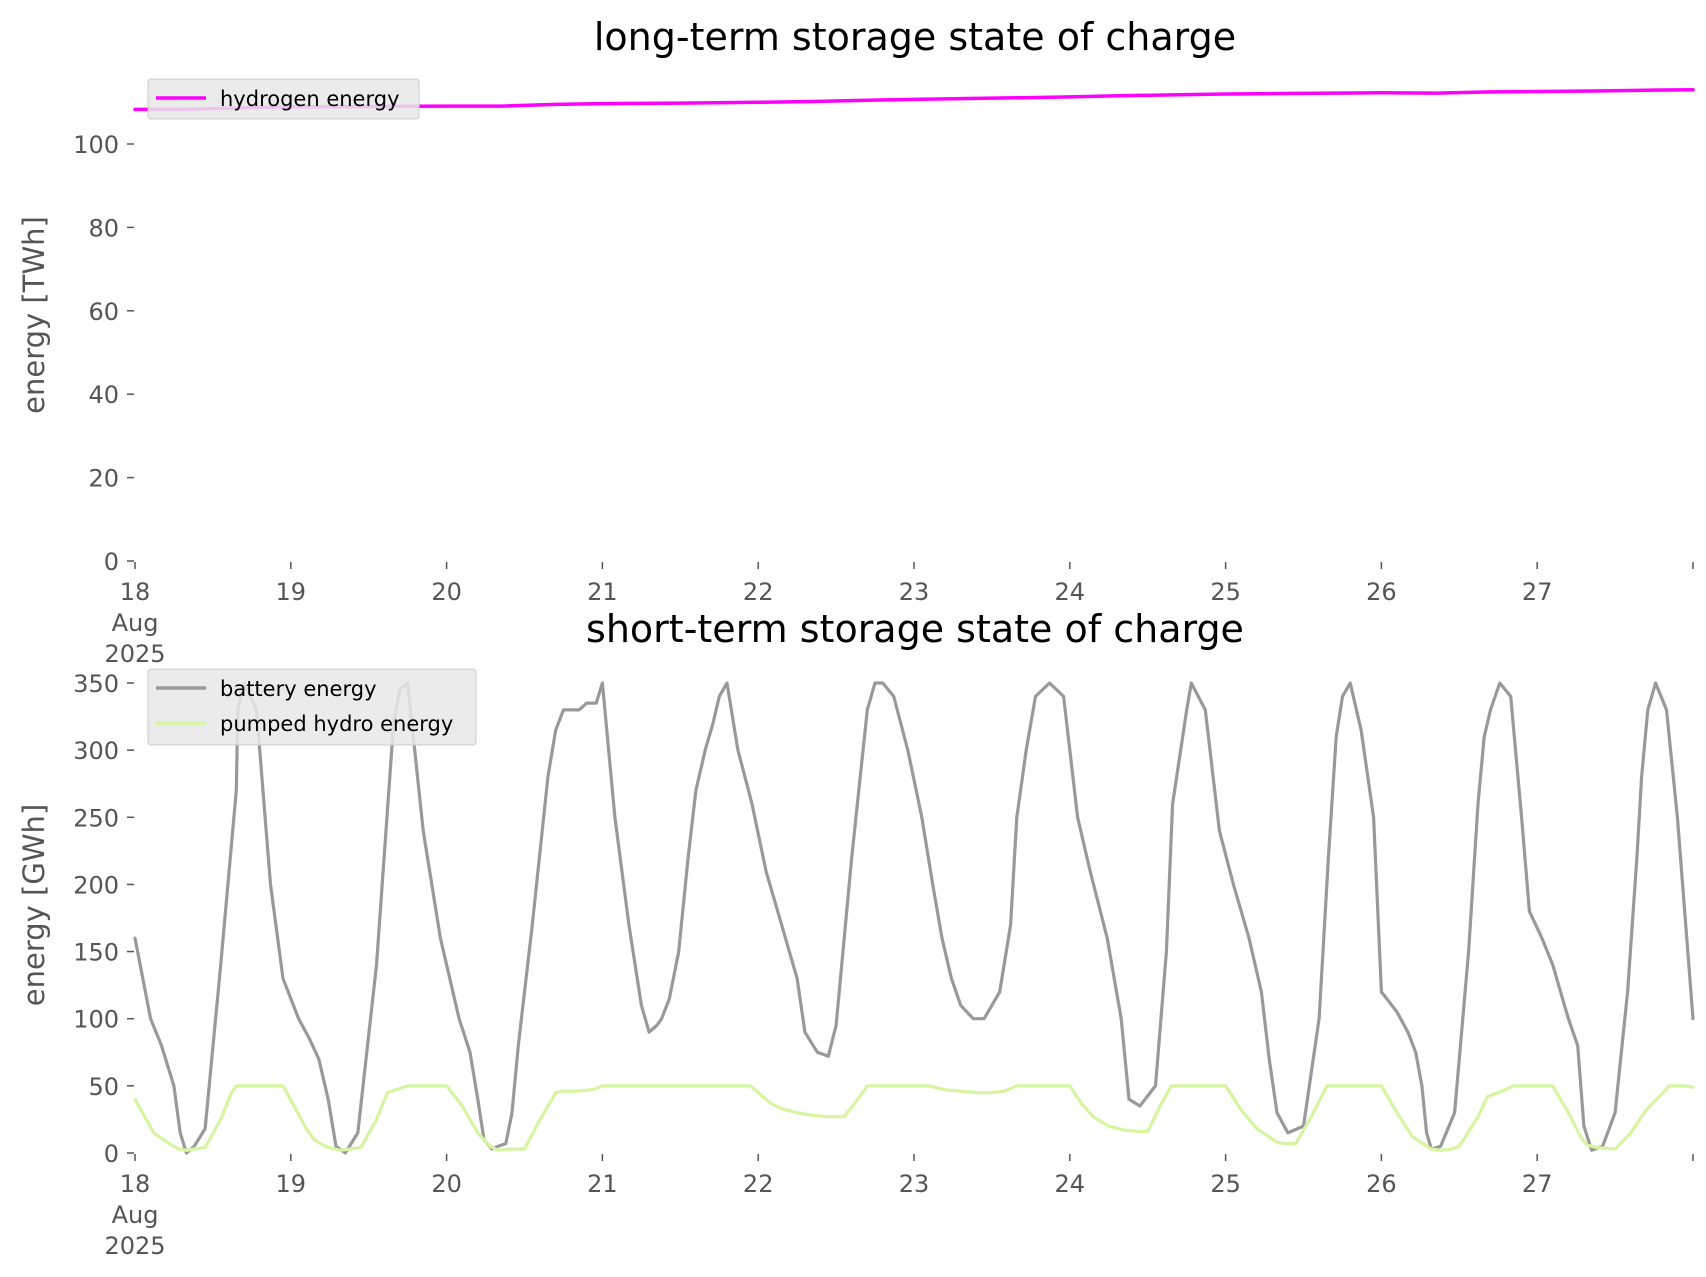  I want to click on legend-label-pumped-hydro: pumped hydro energy, so click(336, 724).